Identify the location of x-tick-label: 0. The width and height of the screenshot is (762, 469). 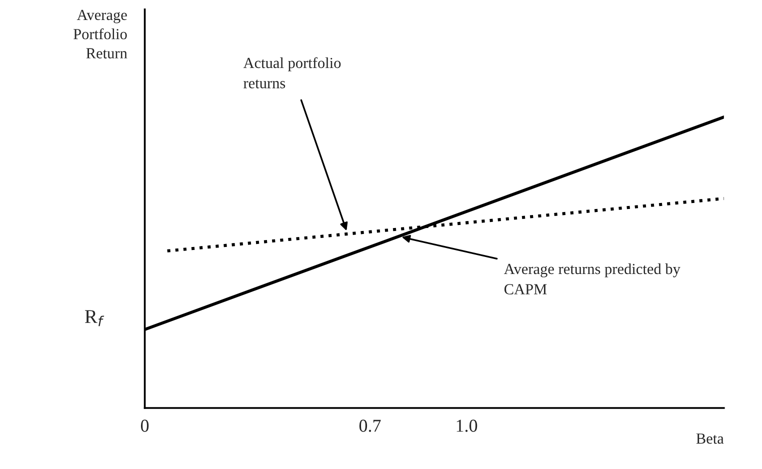
(144, 426).